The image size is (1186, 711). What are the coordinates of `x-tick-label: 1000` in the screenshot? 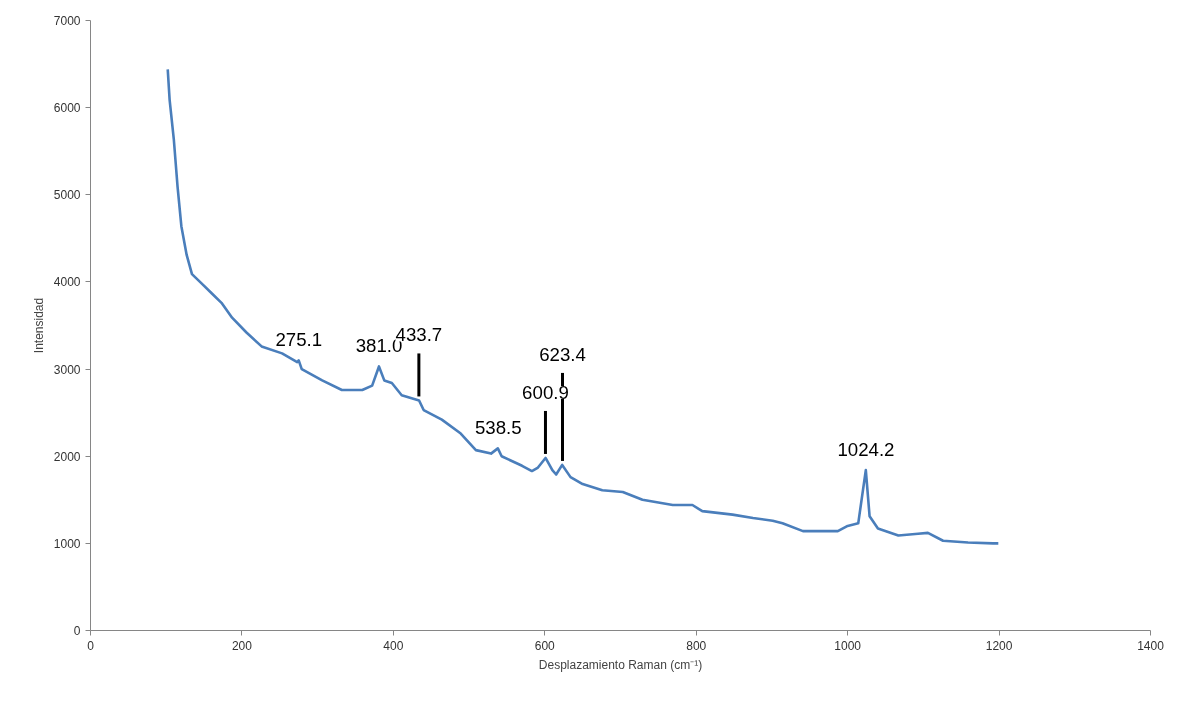 It's located at (848, 645).